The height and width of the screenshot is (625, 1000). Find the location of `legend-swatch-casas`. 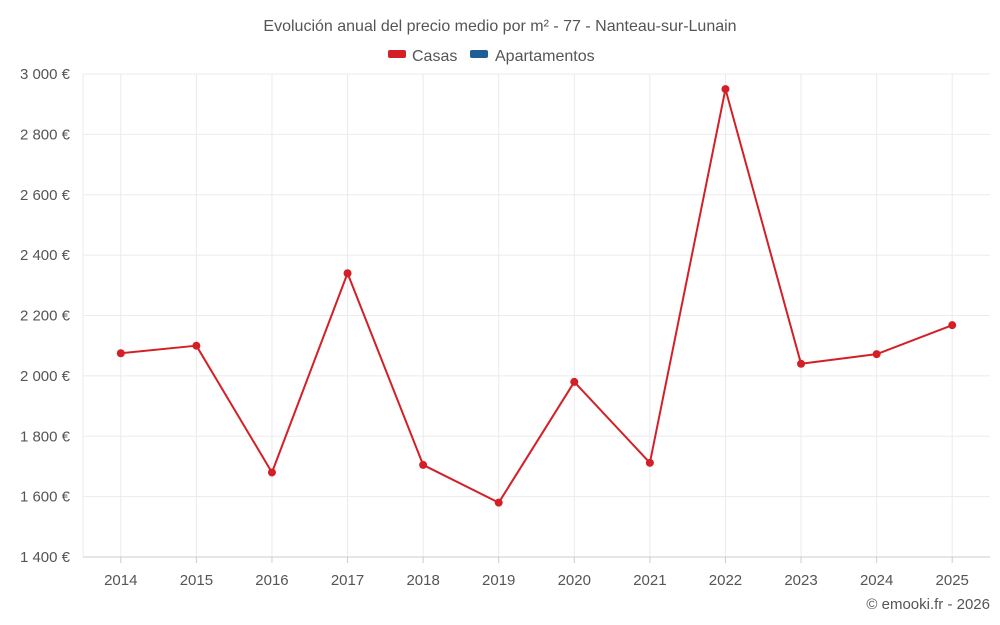

legend-swatch-casas is located at coordinates (397, 54).